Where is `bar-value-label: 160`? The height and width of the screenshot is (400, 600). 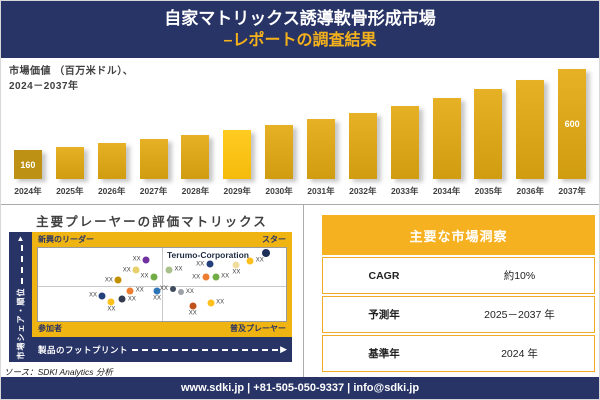
bar-value-label: 160 is located at coordinates (28, 164).